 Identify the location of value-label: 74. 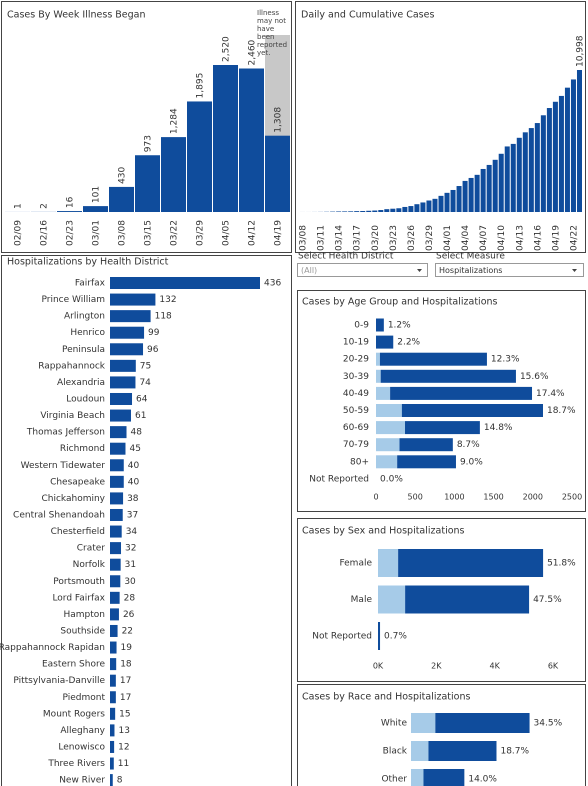
(145, 383).